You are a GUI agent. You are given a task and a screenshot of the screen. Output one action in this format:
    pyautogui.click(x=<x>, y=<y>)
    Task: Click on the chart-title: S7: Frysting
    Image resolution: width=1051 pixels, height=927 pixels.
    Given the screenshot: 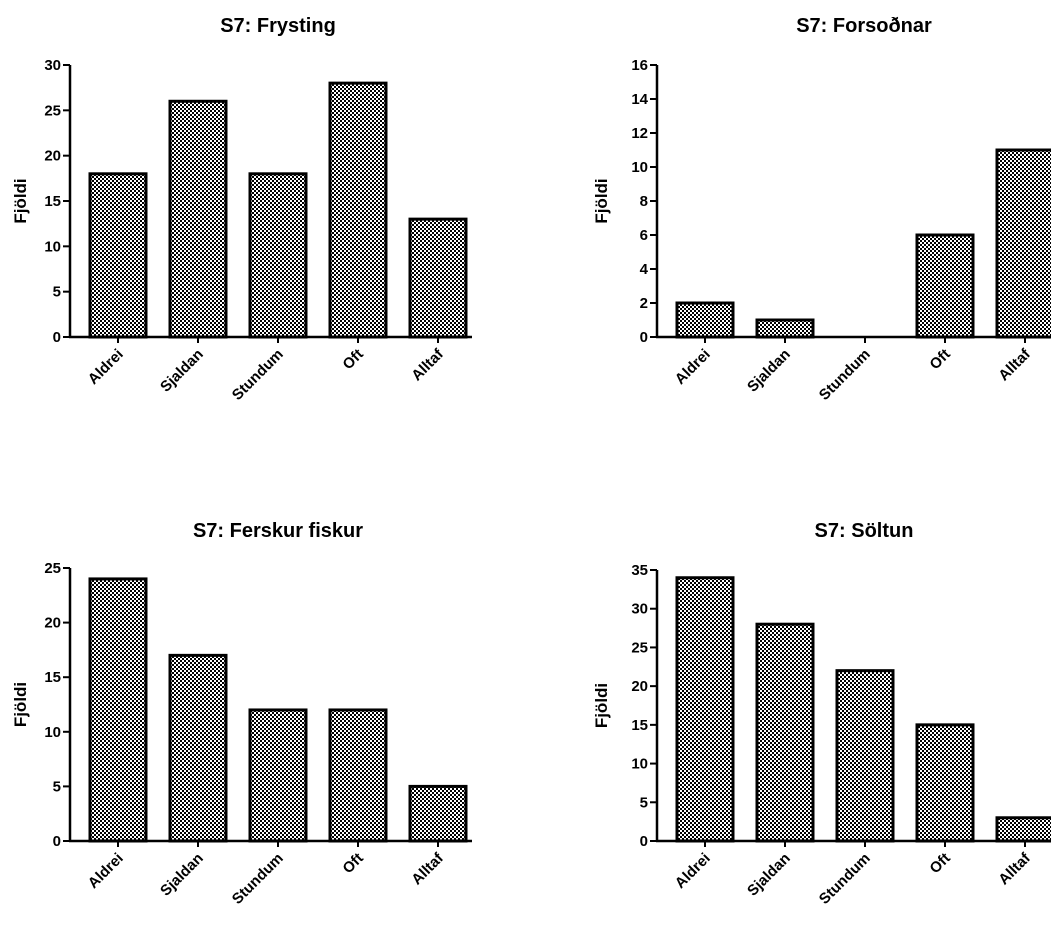 What is the action you would take?
    pyautogui.click(x=278, y=26)
    